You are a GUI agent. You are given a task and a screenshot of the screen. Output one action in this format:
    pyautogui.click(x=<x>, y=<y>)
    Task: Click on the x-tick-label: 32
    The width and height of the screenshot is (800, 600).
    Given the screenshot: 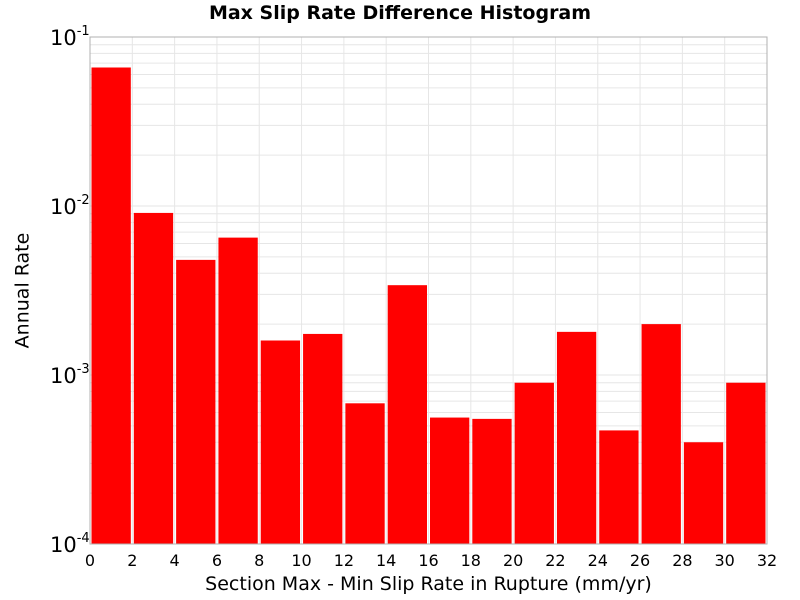 What is the action you would take?
    pyautogui.click(x=767, y=560)
    